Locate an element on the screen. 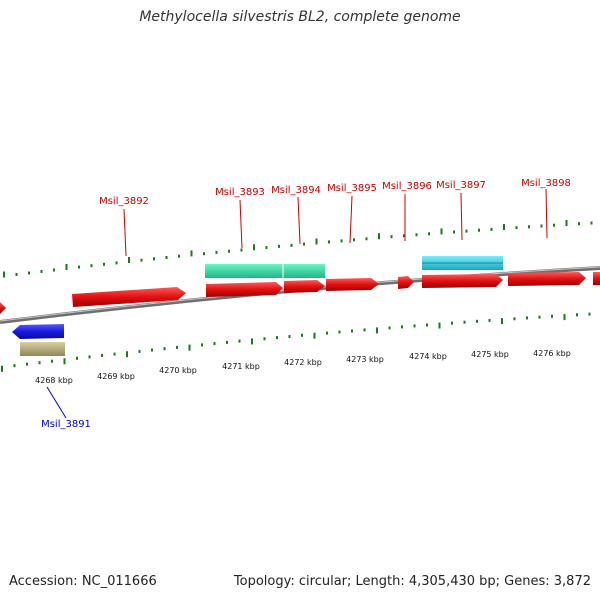 The width and height of the screenshot is (600, 600). scale-label-4269: 4269 kbp is located at coordinates (116, 376).